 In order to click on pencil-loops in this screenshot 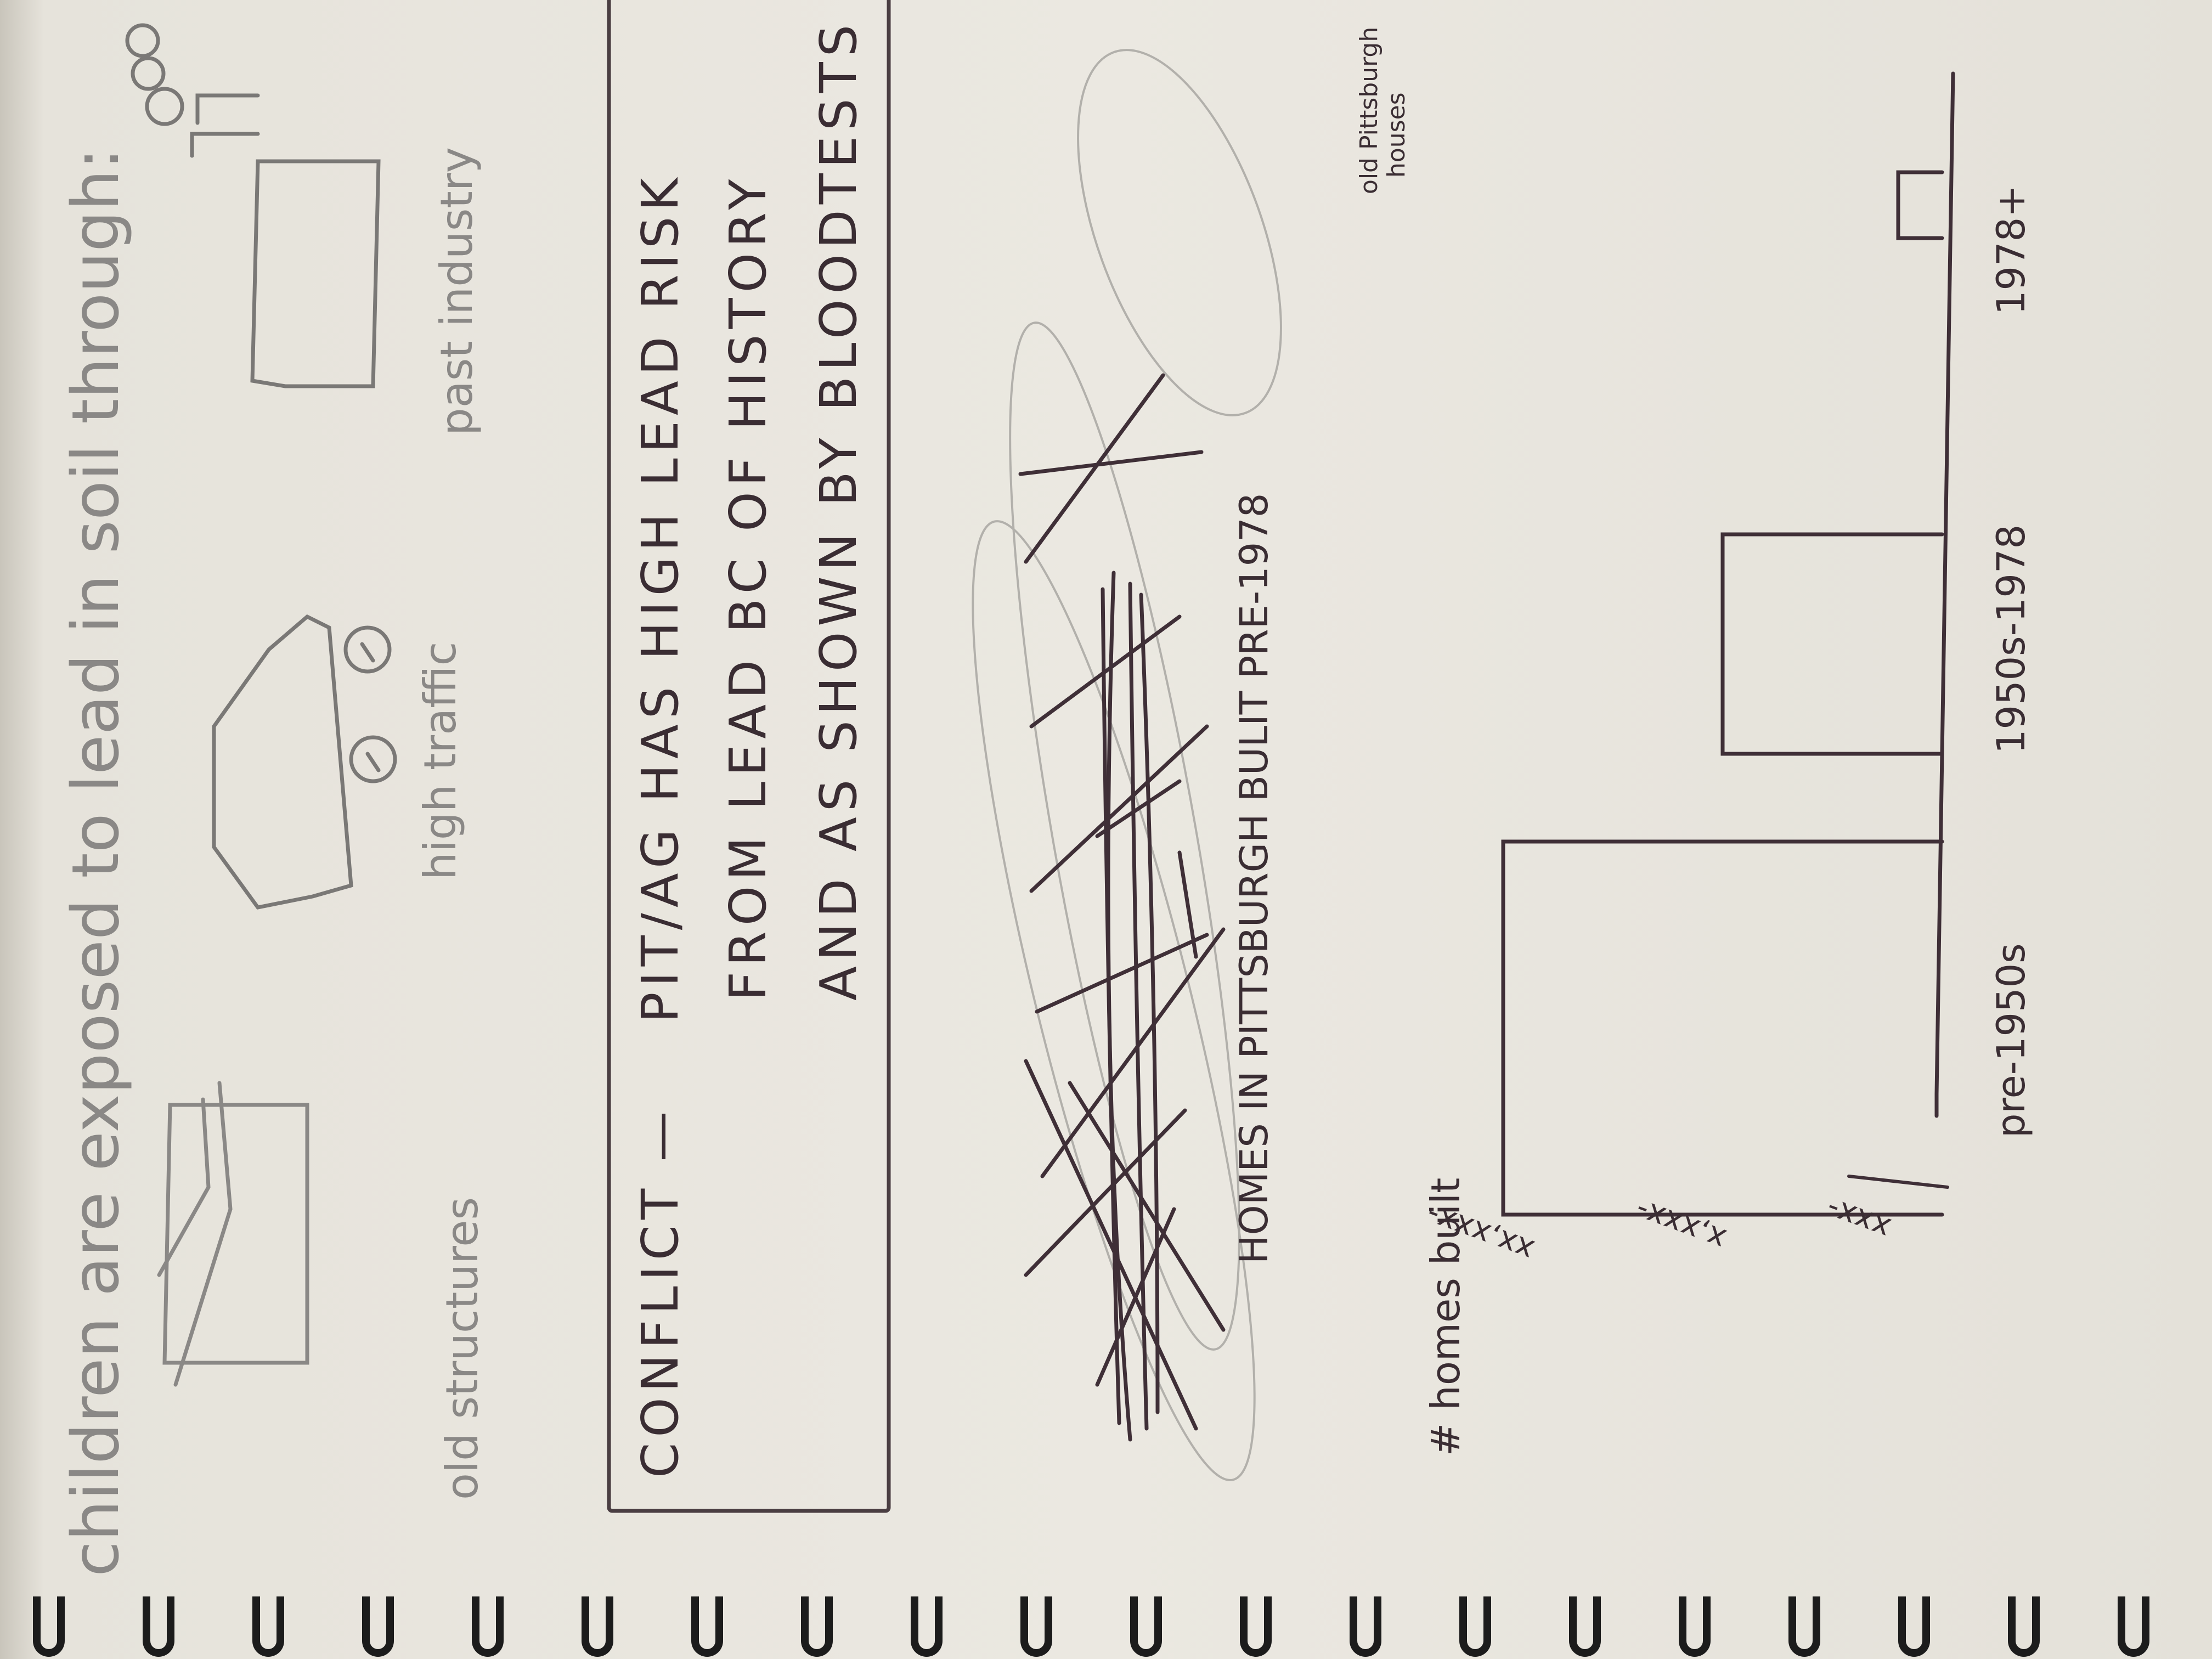, I will do `click(1127, 765)`.